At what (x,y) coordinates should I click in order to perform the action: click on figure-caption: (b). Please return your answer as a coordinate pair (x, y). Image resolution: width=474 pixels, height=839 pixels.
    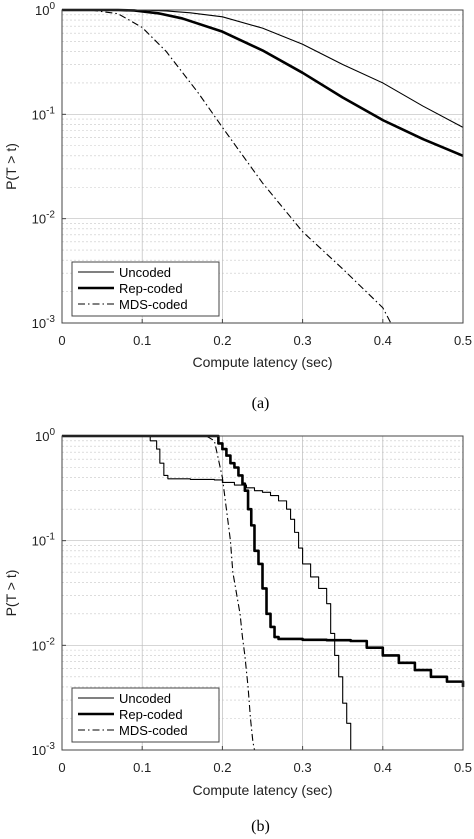
    Looking at the image, I should click on (260, 826).